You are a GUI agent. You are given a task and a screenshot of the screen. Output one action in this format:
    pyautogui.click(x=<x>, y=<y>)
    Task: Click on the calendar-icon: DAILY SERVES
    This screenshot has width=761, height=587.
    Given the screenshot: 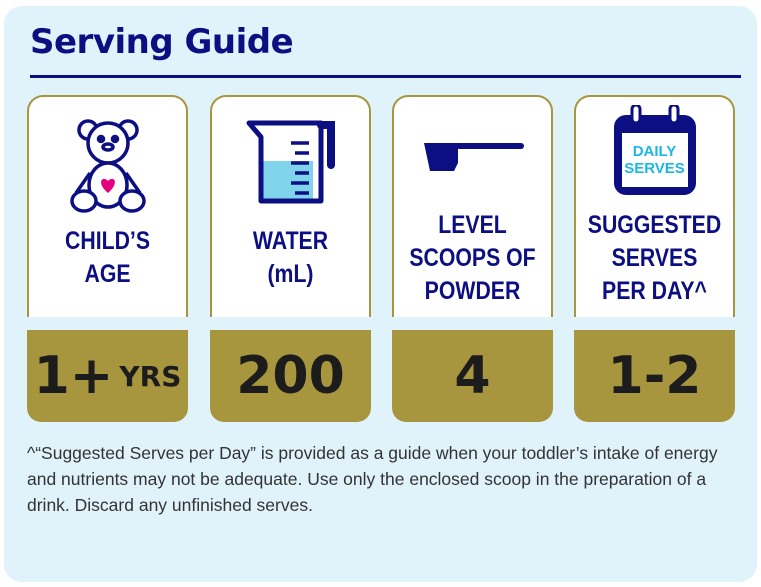 What is the action you would take?
    pyautogui.click(x=654, y=155)
    